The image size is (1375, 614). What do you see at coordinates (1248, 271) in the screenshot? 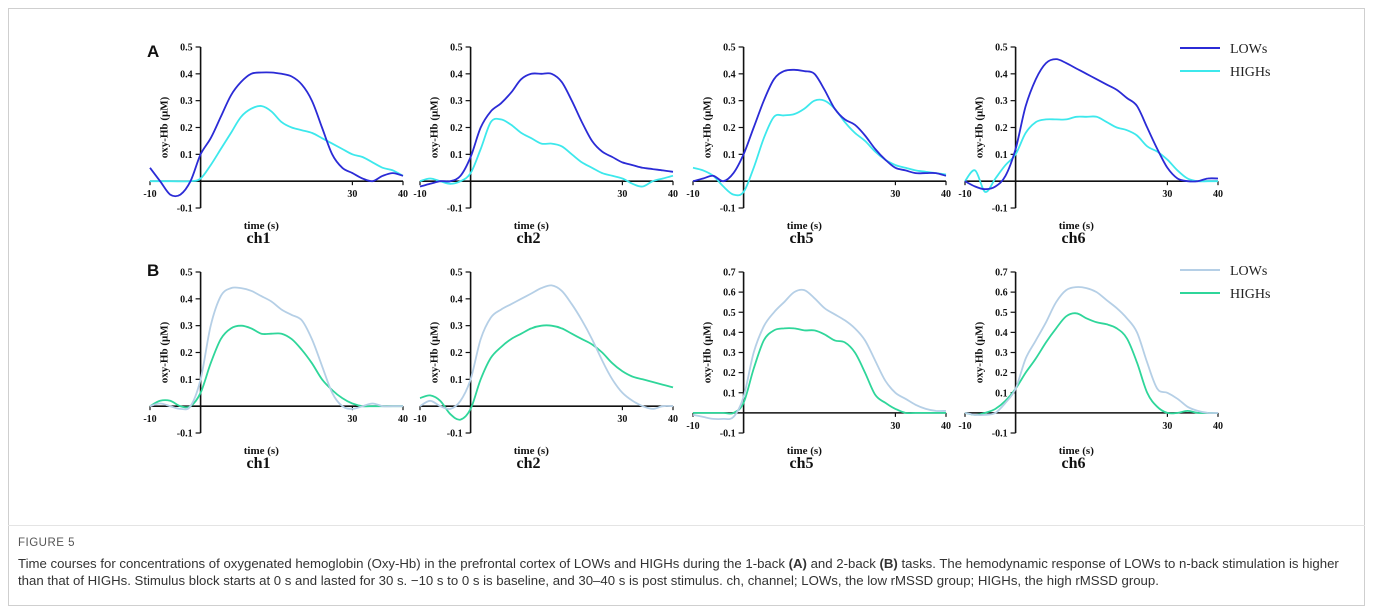
I see `legend-b-lows-label: LOWs` at bounding box center [1248, 271].